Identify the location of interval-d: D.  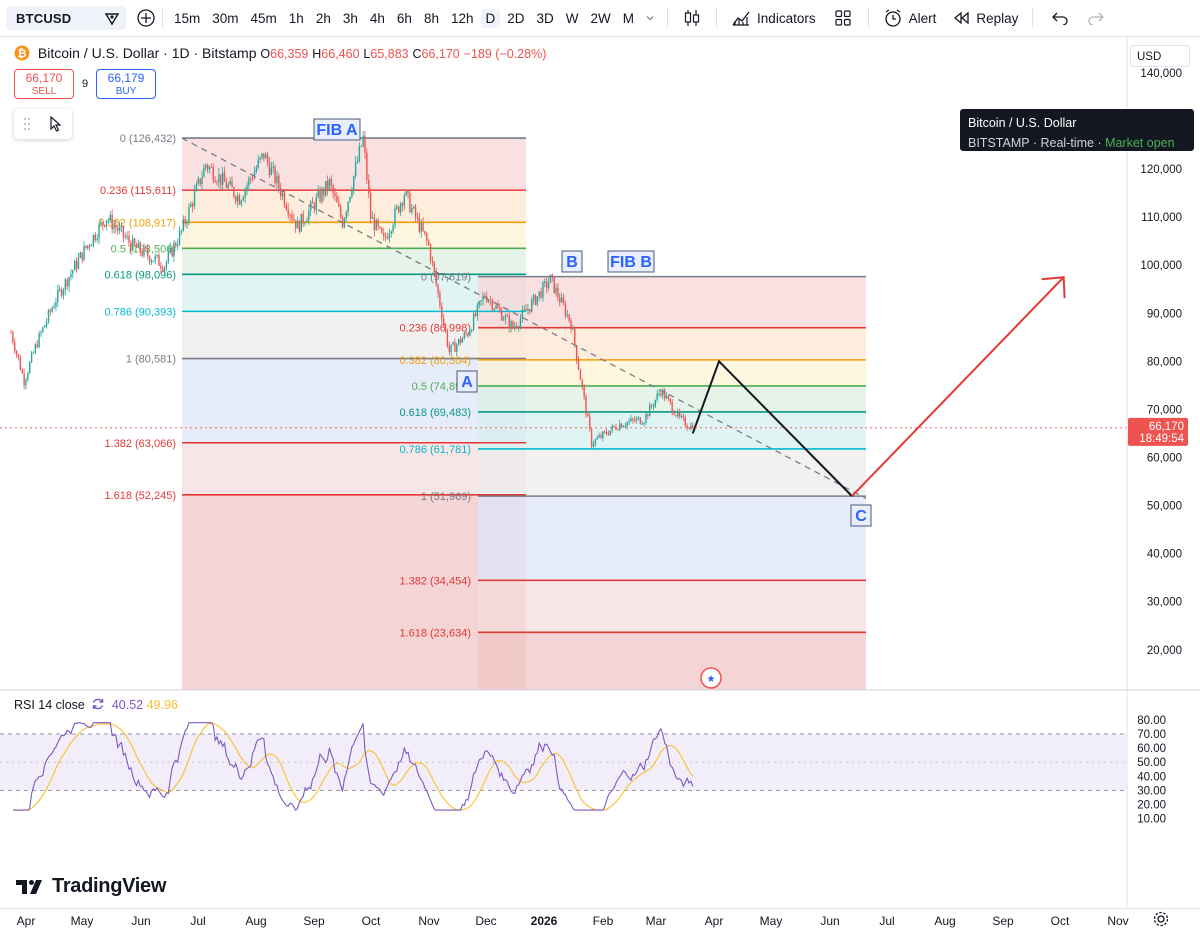
(490, 18).